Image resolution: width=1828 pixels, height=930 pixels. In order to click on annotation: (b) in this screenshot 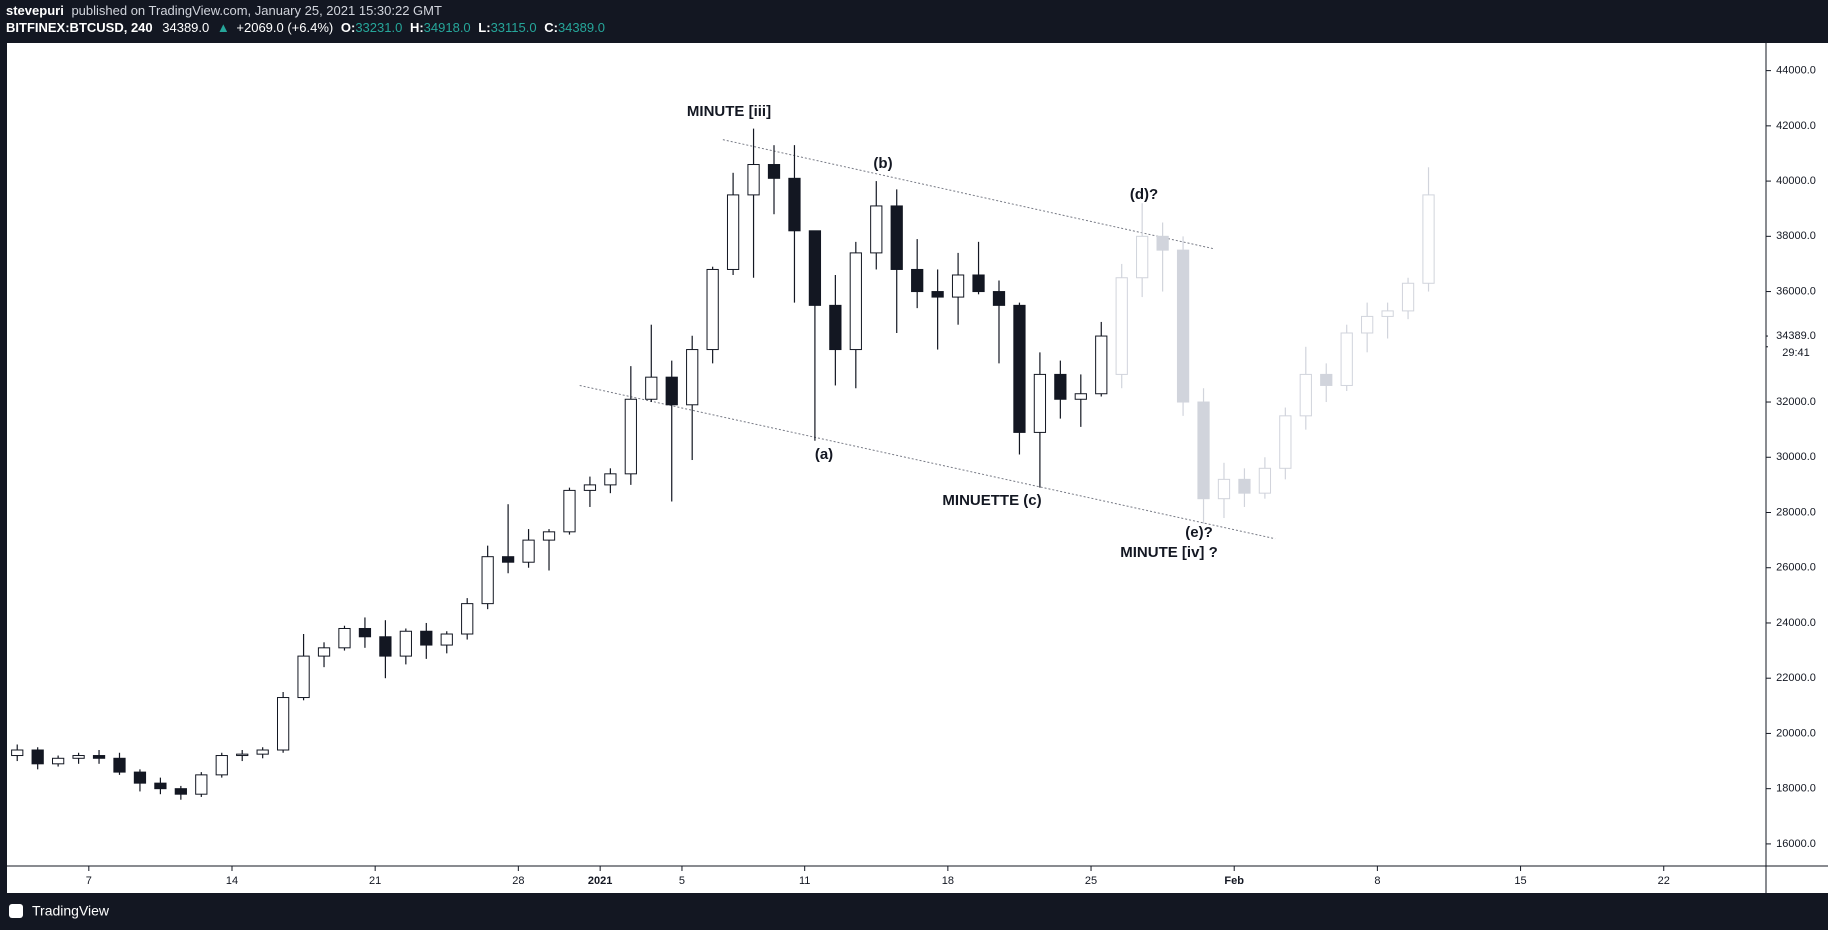, I will do `click(882, 163)`.